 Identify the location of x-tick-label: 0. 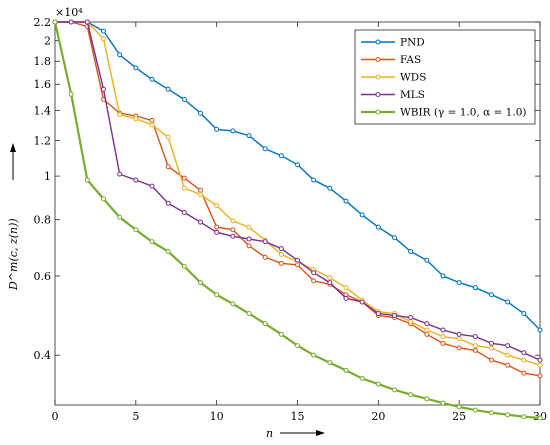
(55, 416).